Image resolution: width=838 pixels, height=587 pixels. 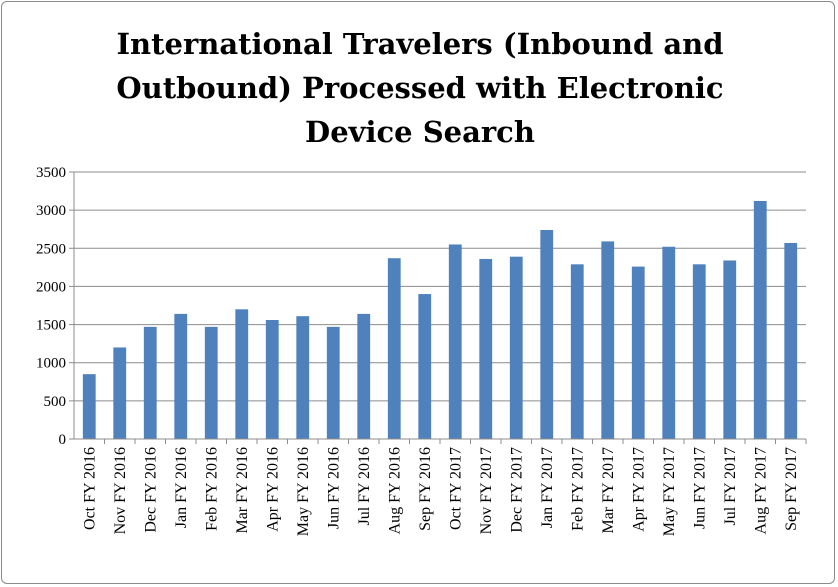 What do you see at coordinates (150, 490) in the screenshot?
I see `x-tick-label: Dec FY 2016` at bounding box center [150, 490].